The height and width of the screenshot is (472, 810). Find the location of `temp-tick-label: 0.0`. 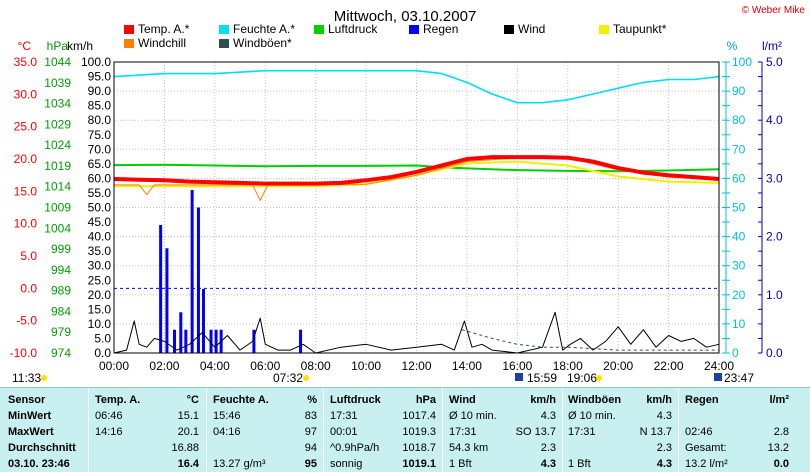

temp-tick-label: 0.0 is located at coordinates (28, 288).